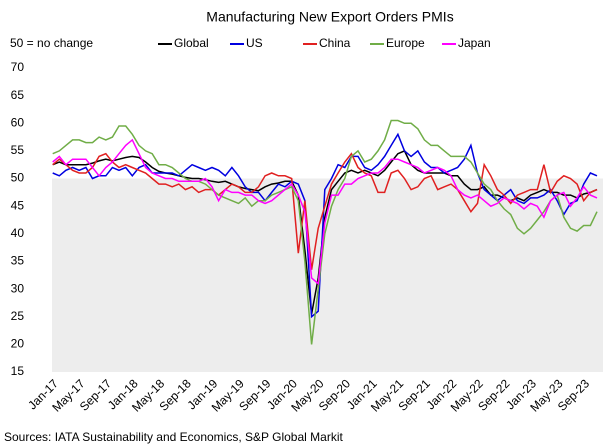 Image resolution: width=605 pixels, height=448 pixels. I want to click on annotation: 50 = no change, so click(51, 43).